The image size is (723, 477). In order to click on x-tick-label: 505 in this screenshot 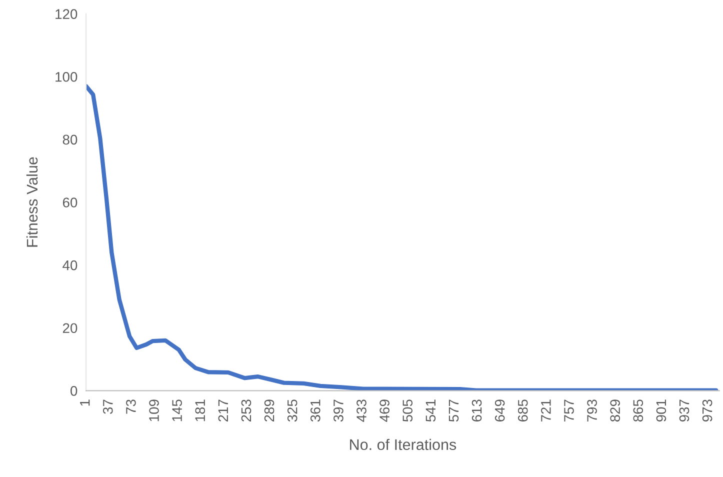, I will do `click(407, 411)`.